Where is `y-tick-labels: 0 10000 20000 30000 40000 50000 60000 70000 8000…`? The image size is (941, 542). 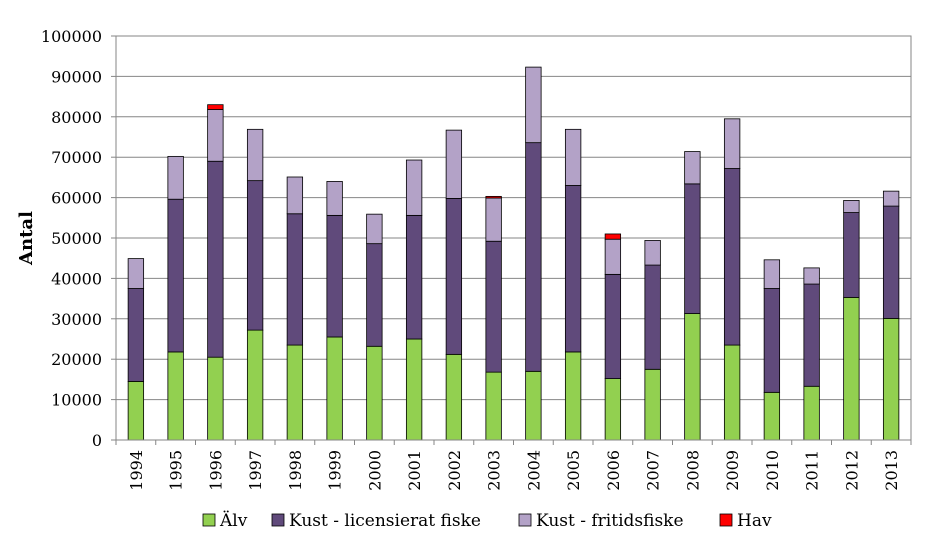
y-tick-labels: 0 10000 20000 30000 40000 50000 60000 70000 8000… is located at coordinates (71, 238).